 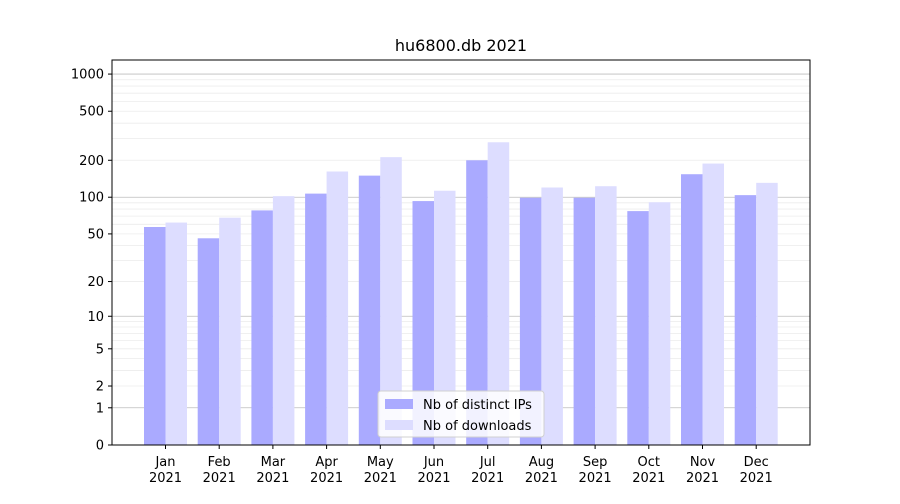 I want to click on y-tick-label: 50, so click(x=95, y=234).